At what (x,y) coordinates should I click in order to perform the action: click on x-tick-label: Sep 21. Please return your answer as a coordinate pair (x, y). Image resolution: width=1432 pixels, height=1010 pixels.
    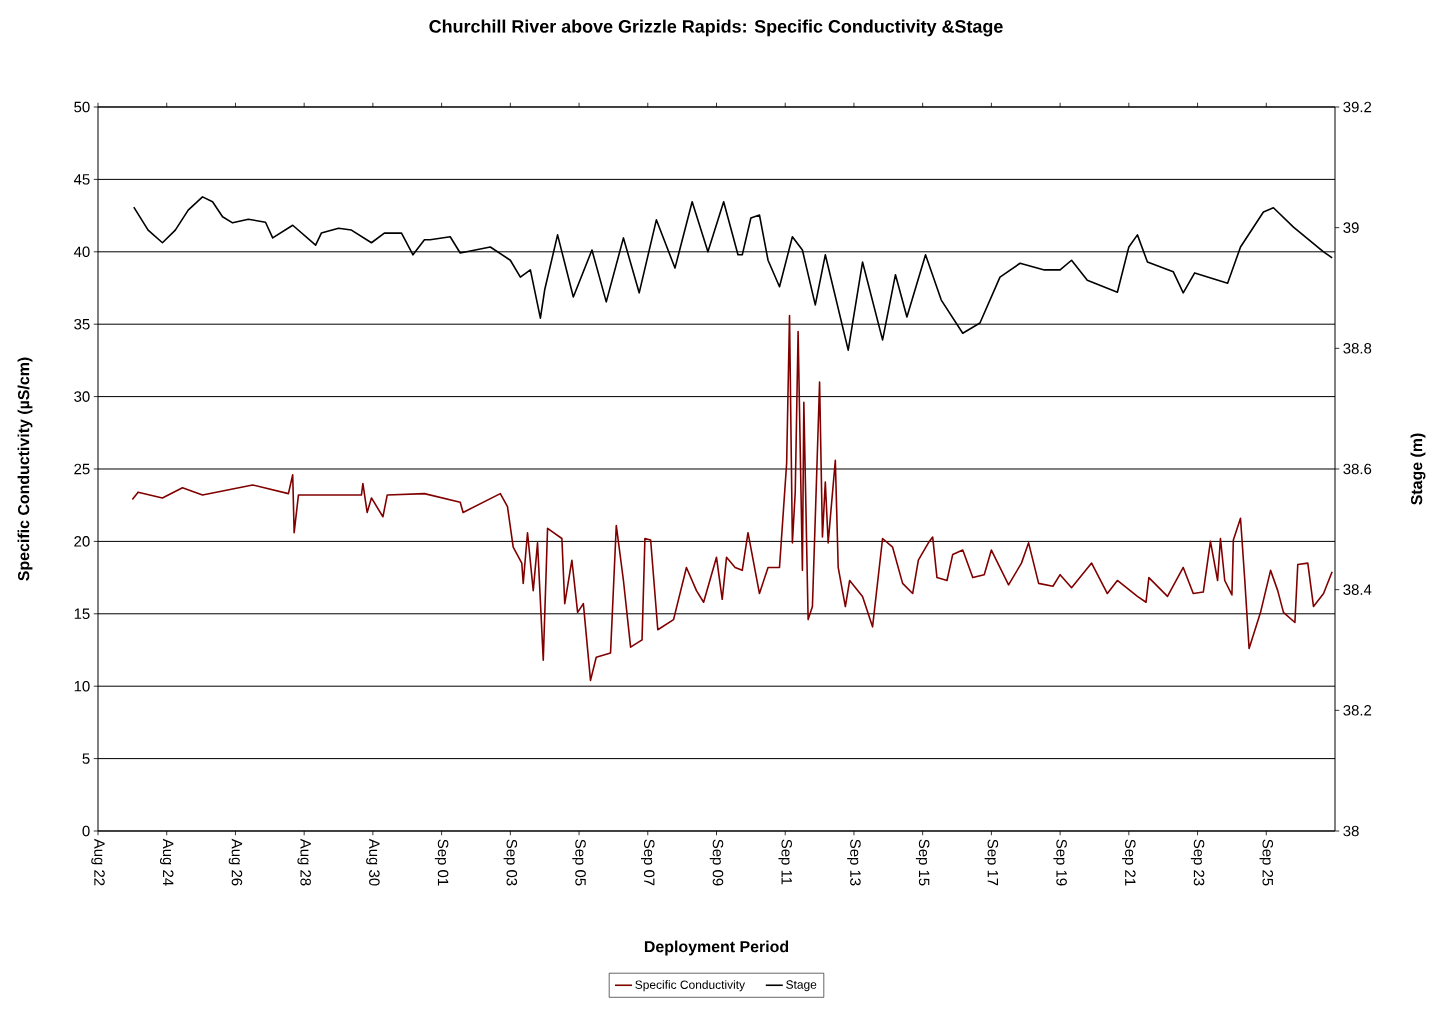
    Looking at the image, I should click on (1129, 862).